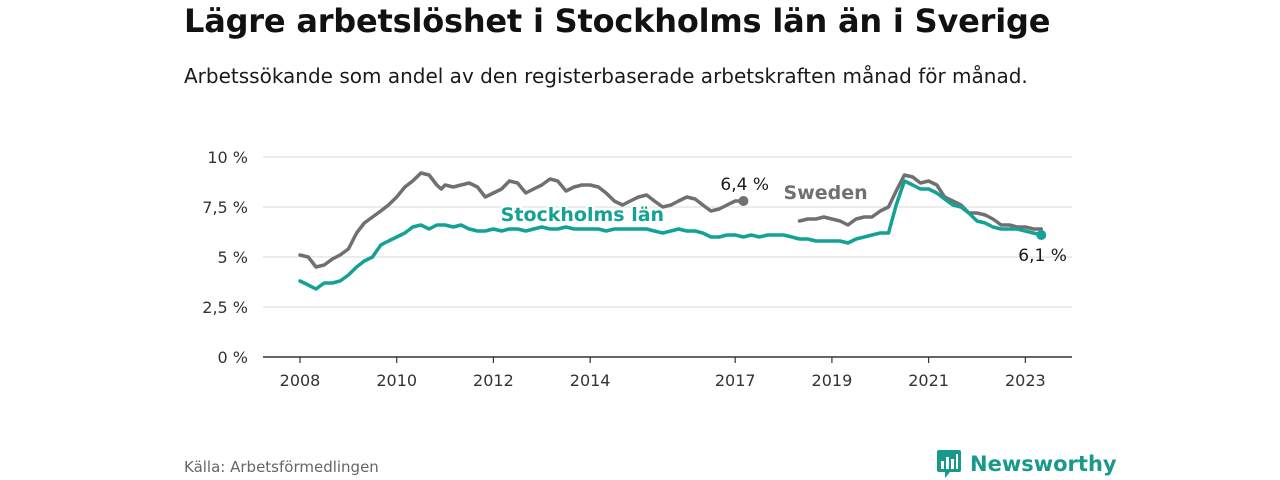 This screenshot has width=1280, height=480. Describe the element at coordinates (1043, 464) in the screenshot. I see `brand-name: Newsworthy` at that location.